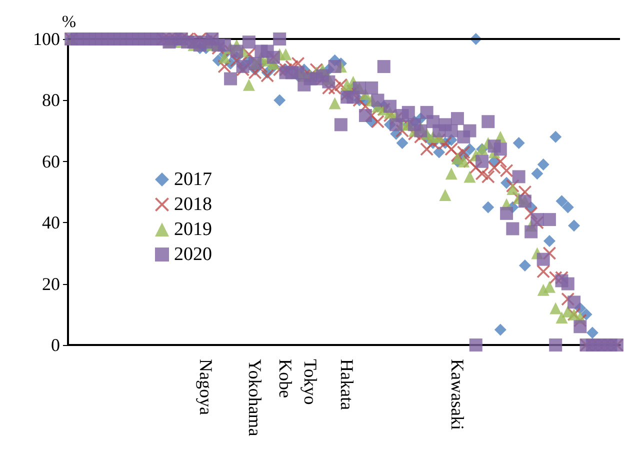 The image size is (626, 463). I want to click on y-tick-label: 40, so click(51, 222).